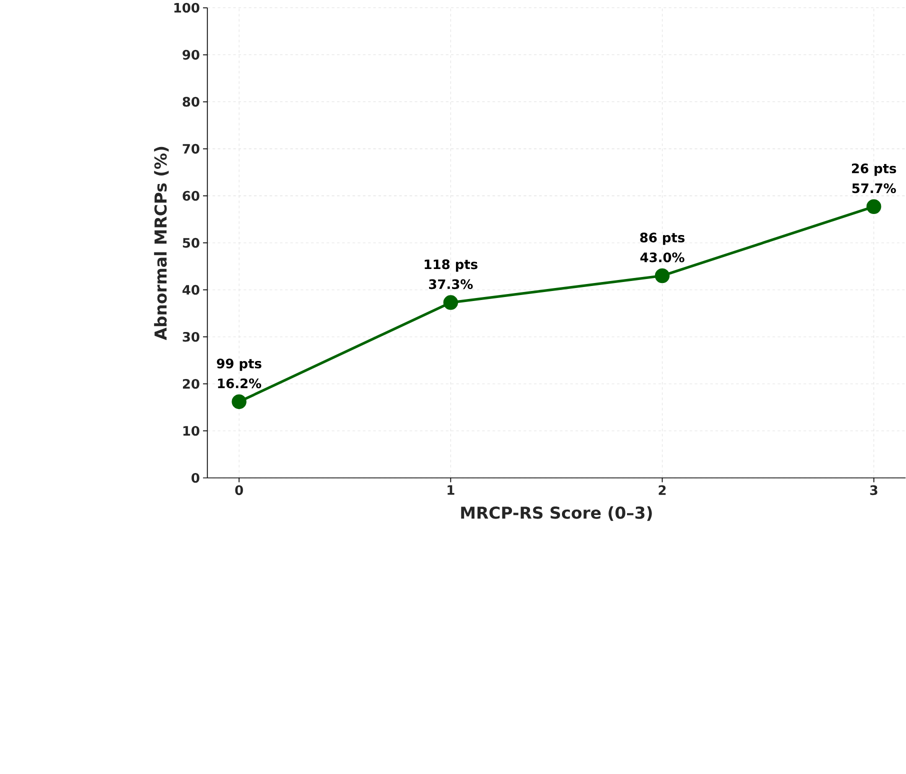 This screenshot has width=906, height=774. I want to click on y-tick-label: 30, so click(191, 337).